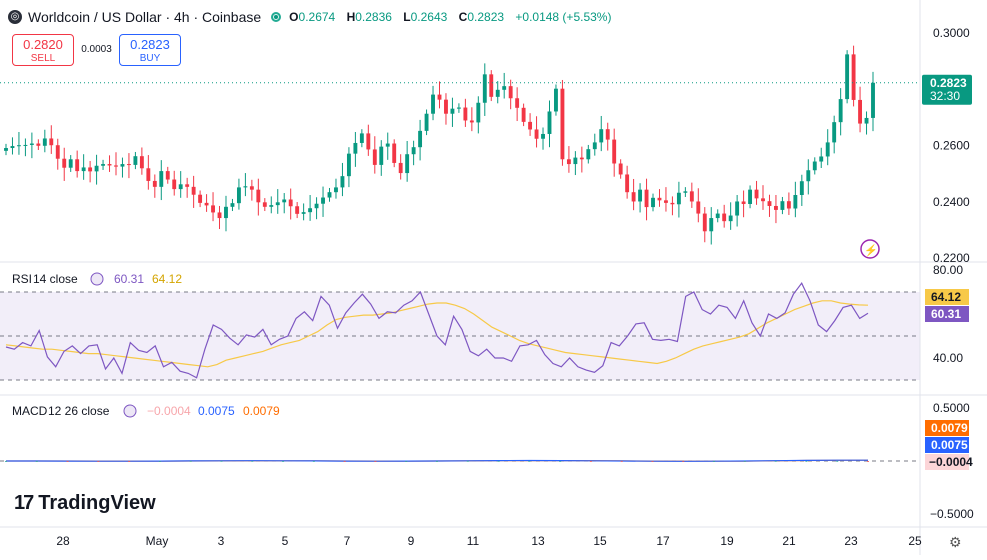 Image resolution: width=987 pixels, height=560 pixels. I want to click on market-status-icon, so click(276, 17).